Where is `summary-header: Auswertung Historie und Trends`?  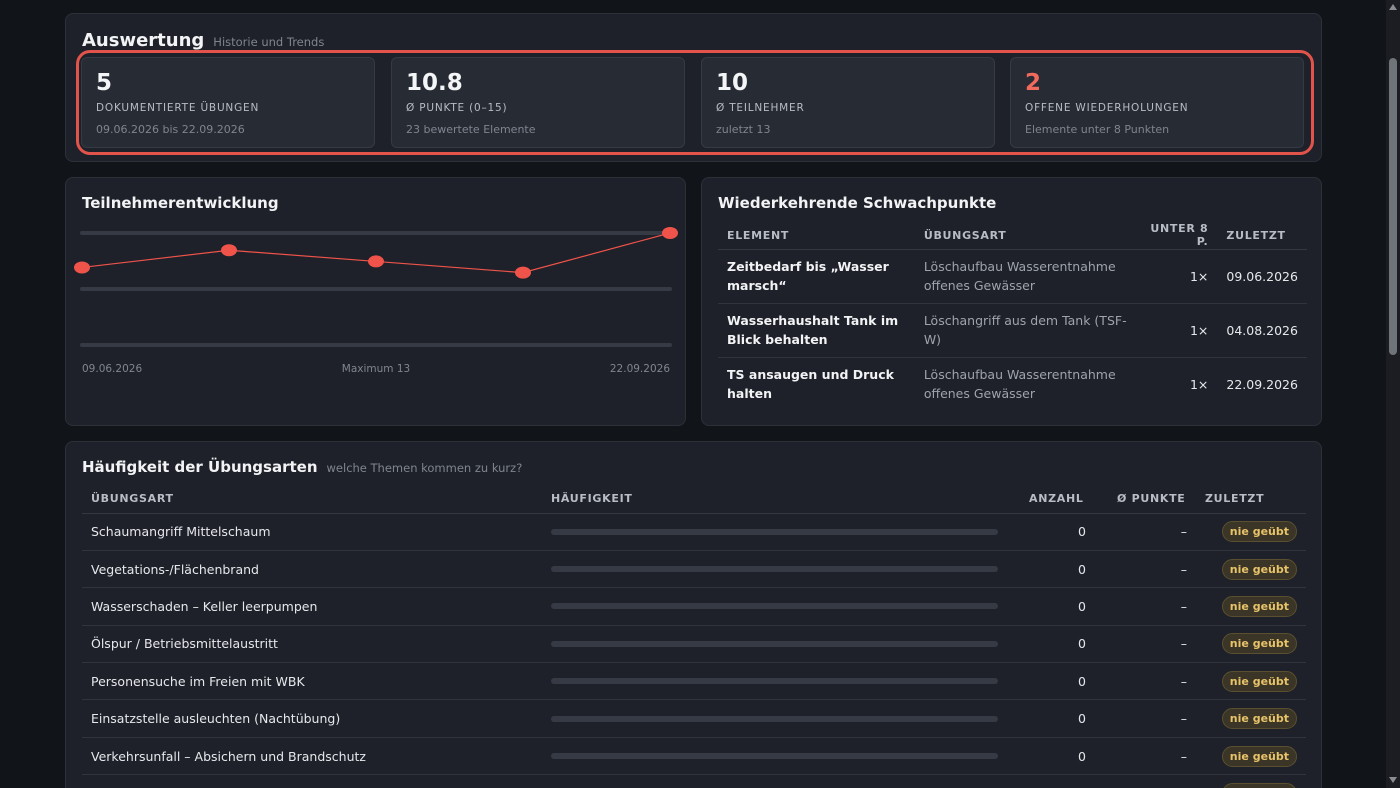 summary-header: Auswertung Historie und Trends is located at coordinates (203, 40).